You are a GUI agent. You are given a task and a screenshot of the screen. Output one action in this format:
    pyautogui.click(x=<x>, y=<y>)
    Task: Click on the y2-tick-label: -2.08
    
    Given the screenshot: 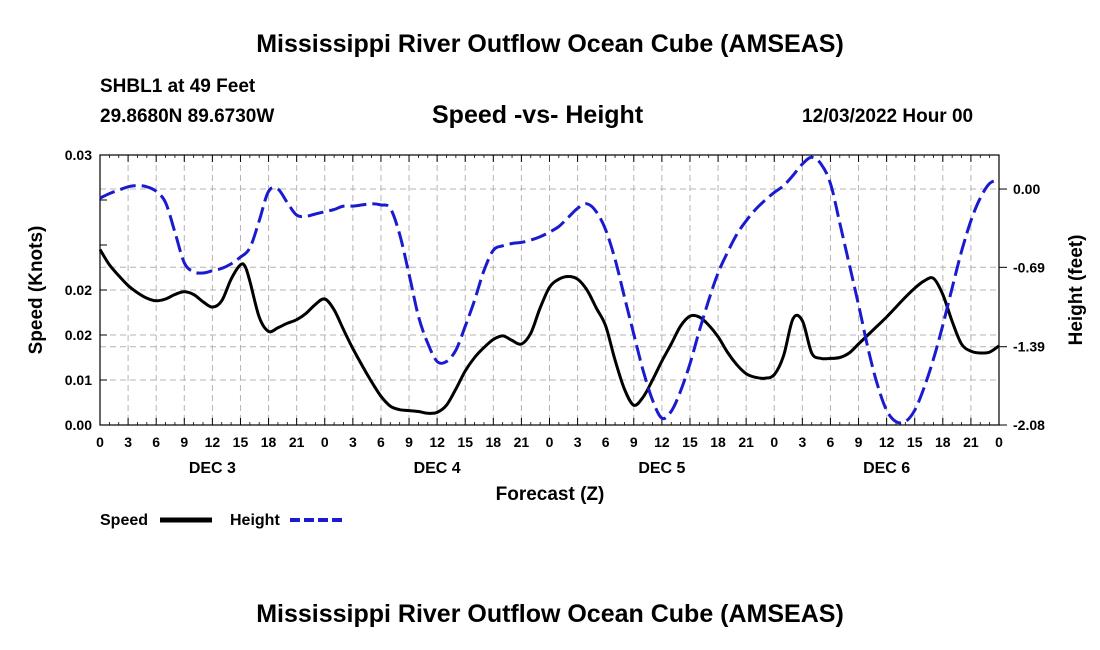 What is the action you would take?
    pyautogui.click(x=1029, y=425)
    